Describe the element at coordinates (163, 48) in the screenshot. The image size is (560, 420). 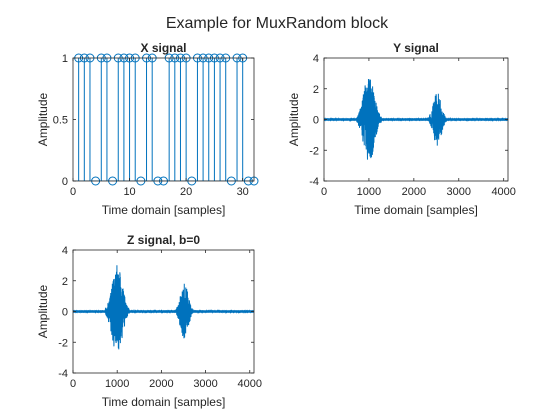
I see `axes-title: X signal` at that location.